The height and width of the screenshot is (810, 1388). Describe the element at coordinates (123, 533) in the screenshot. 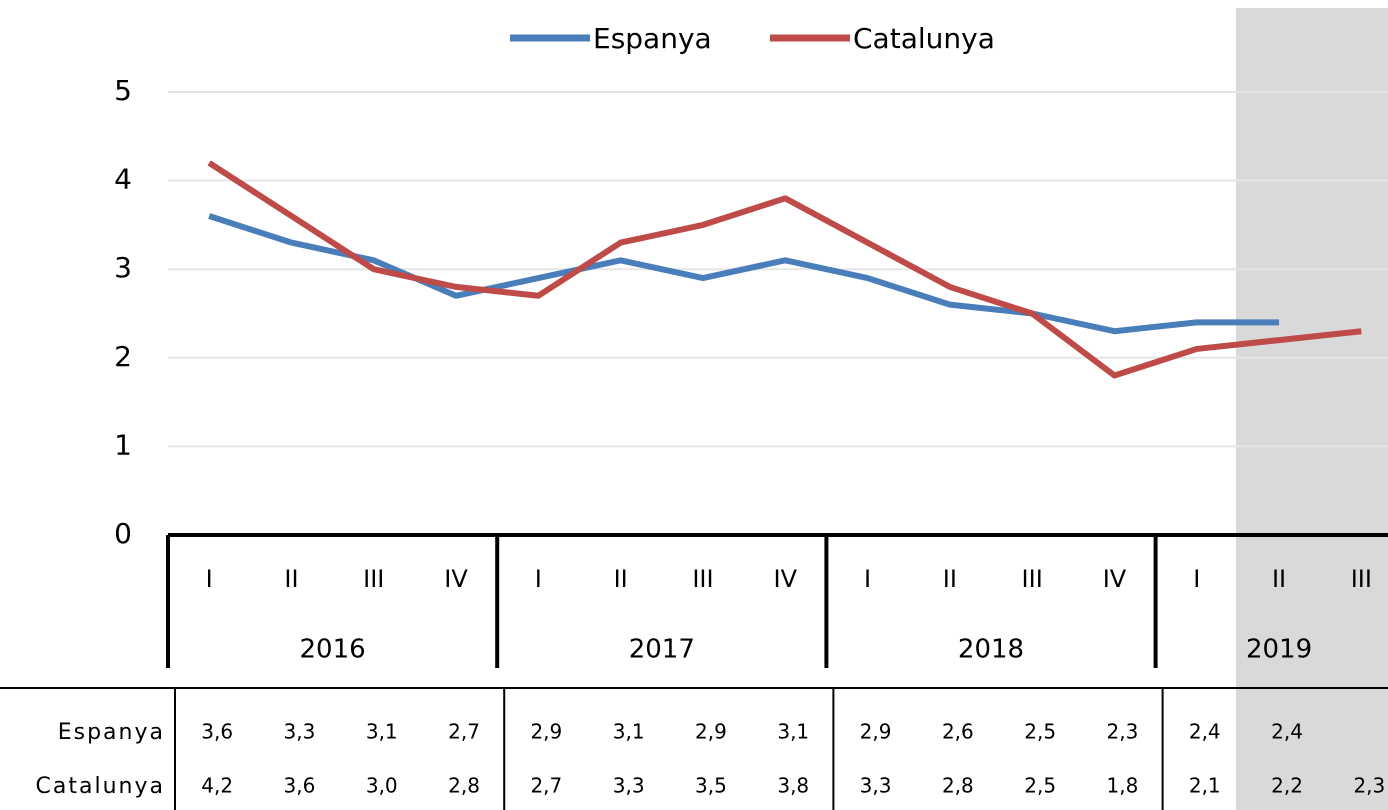

I see `y-tick-label: 0` at that location.